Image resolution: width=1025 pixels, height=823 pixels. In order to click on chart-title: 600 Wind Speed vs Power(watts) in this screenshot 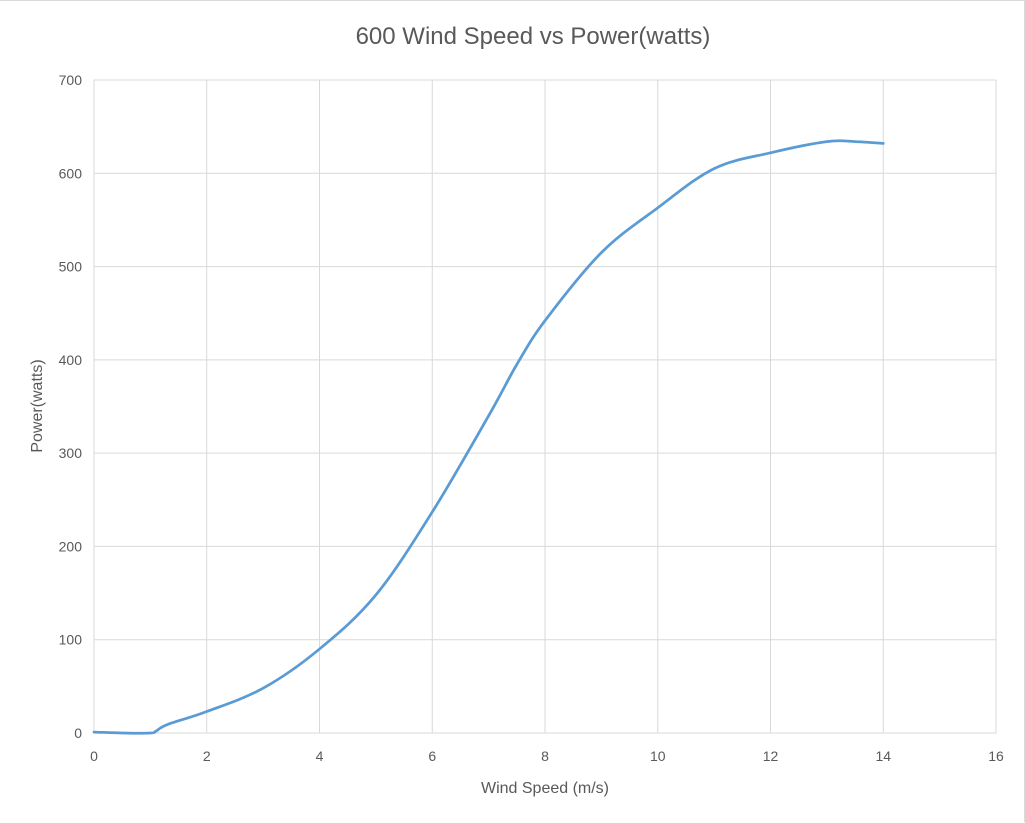, I will do `click(533, 36)`.